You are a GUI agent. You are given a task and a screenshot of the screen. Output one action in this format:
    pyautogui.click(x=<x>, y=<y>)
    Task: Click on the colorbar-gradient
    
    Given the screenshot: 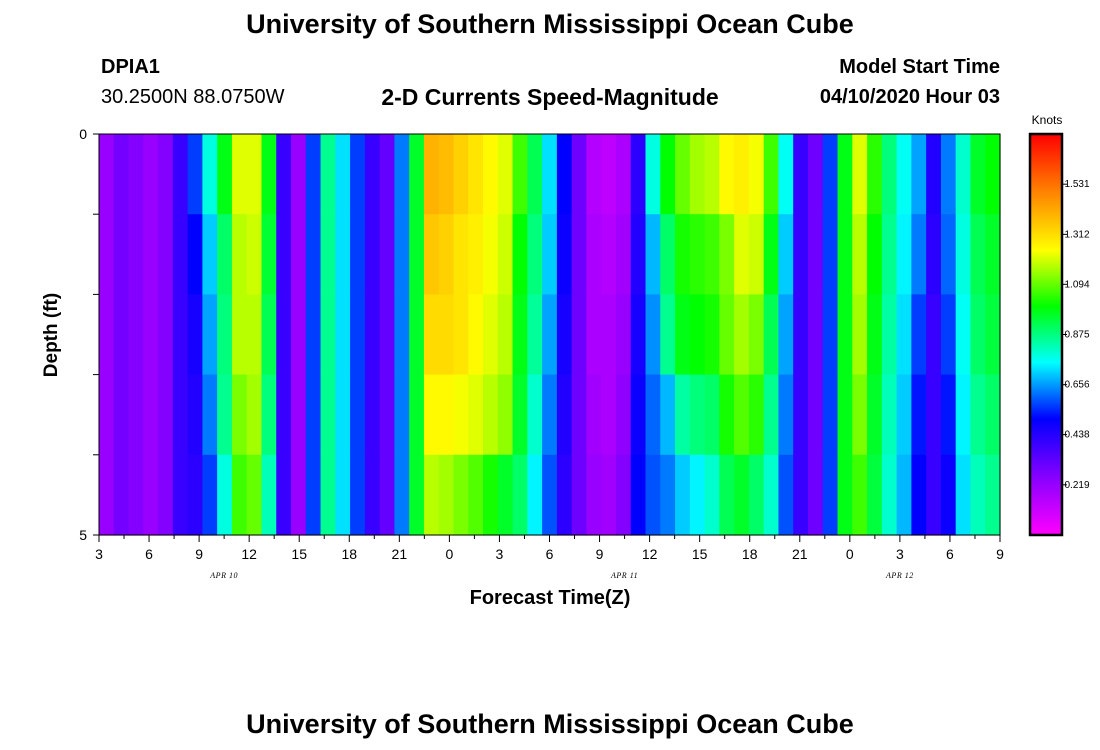 What is the action you would take?
    pyautogui.click(x=1046, y=334)
    